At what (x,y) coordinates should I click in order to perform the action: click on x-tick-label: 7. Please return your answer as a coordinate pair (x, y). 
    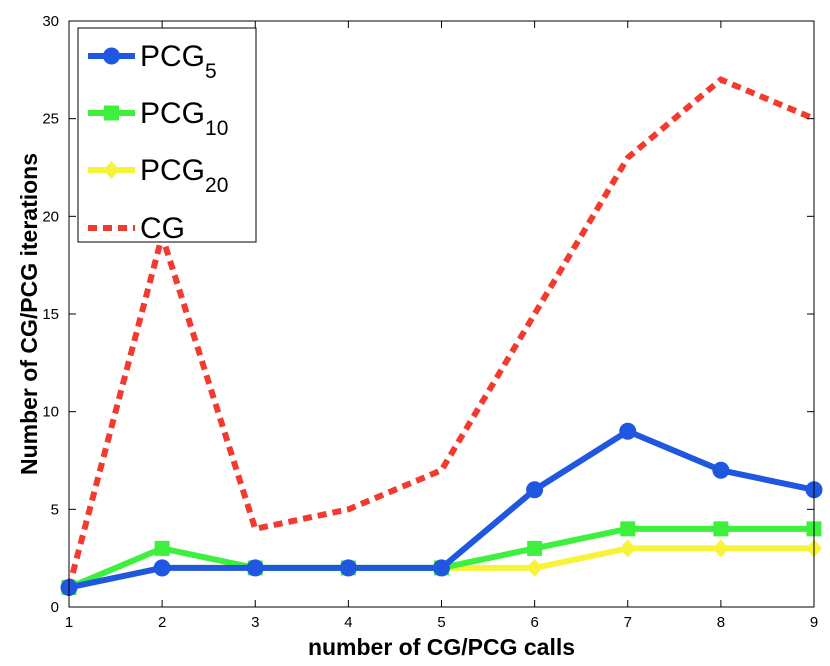
    Looking at the image, I should click on (628, 622).